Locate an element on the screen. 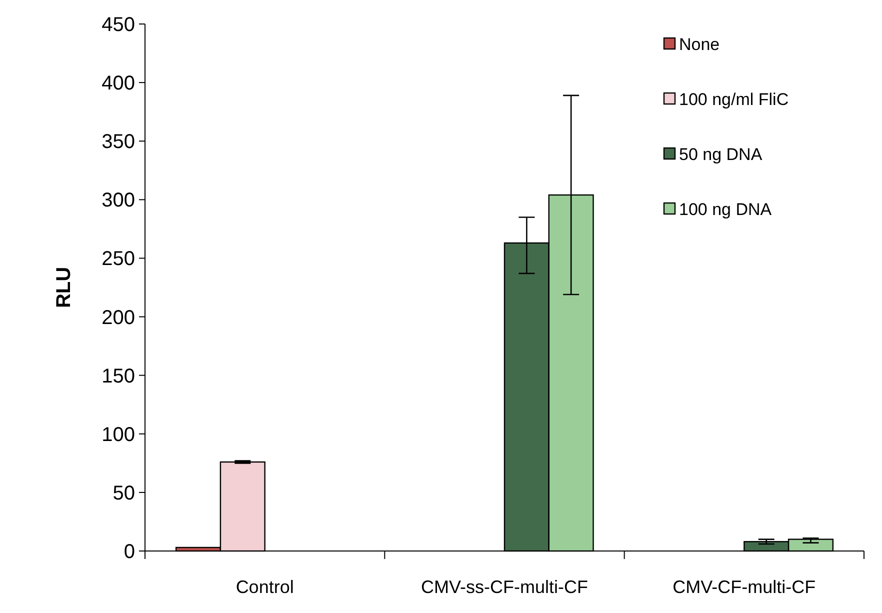  legend-label: 100 ng/ml FliC is located at coordinates (734, 99).